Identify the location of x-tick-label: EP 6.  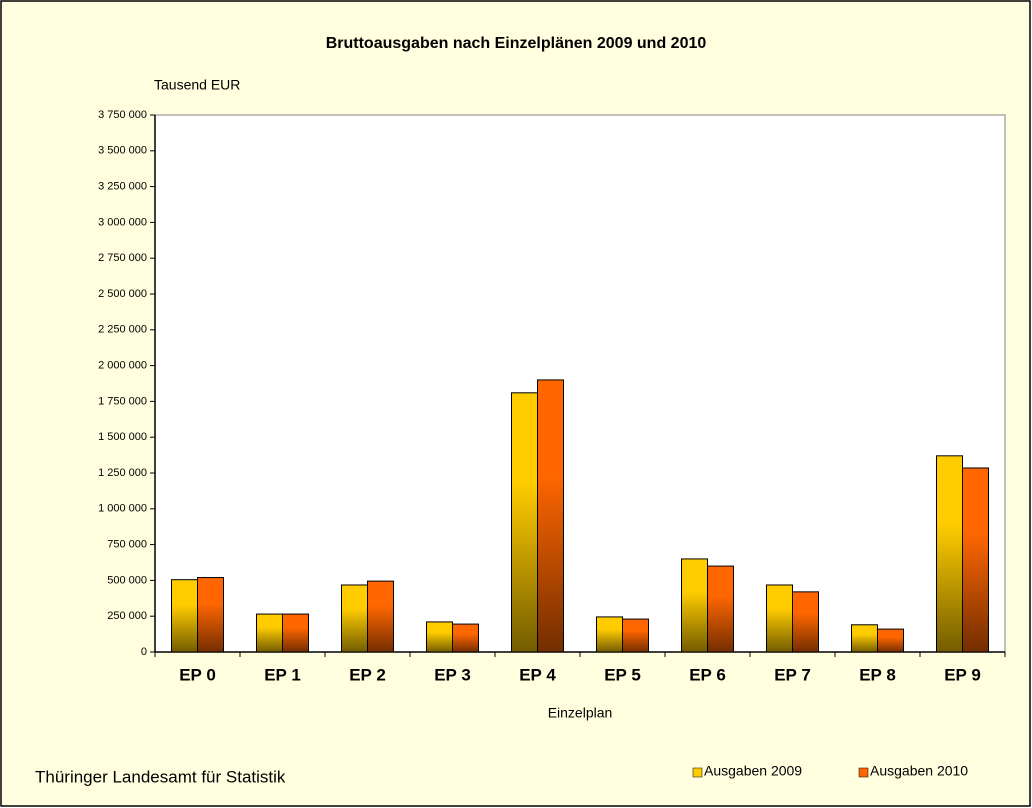
(707, 674).